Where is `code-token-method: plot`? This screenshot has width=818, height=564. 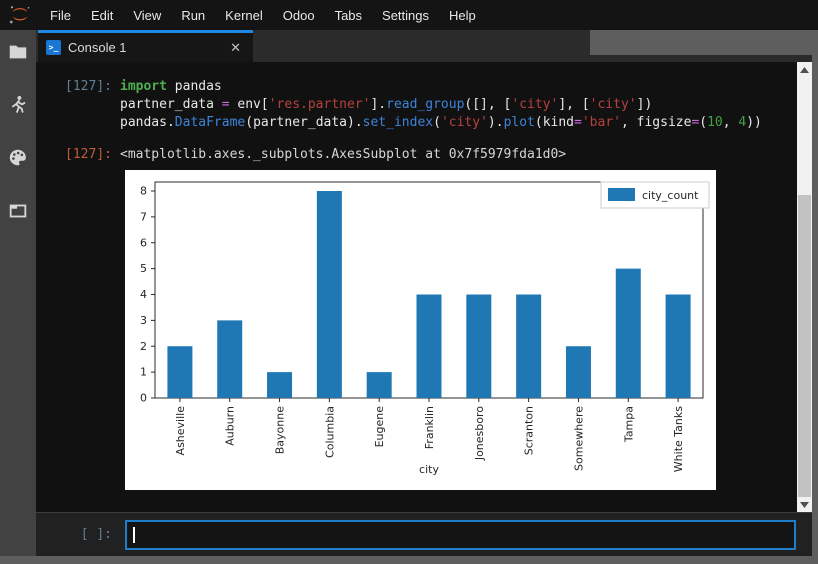
code-token-method: plot is located at coordinates (519, 122).